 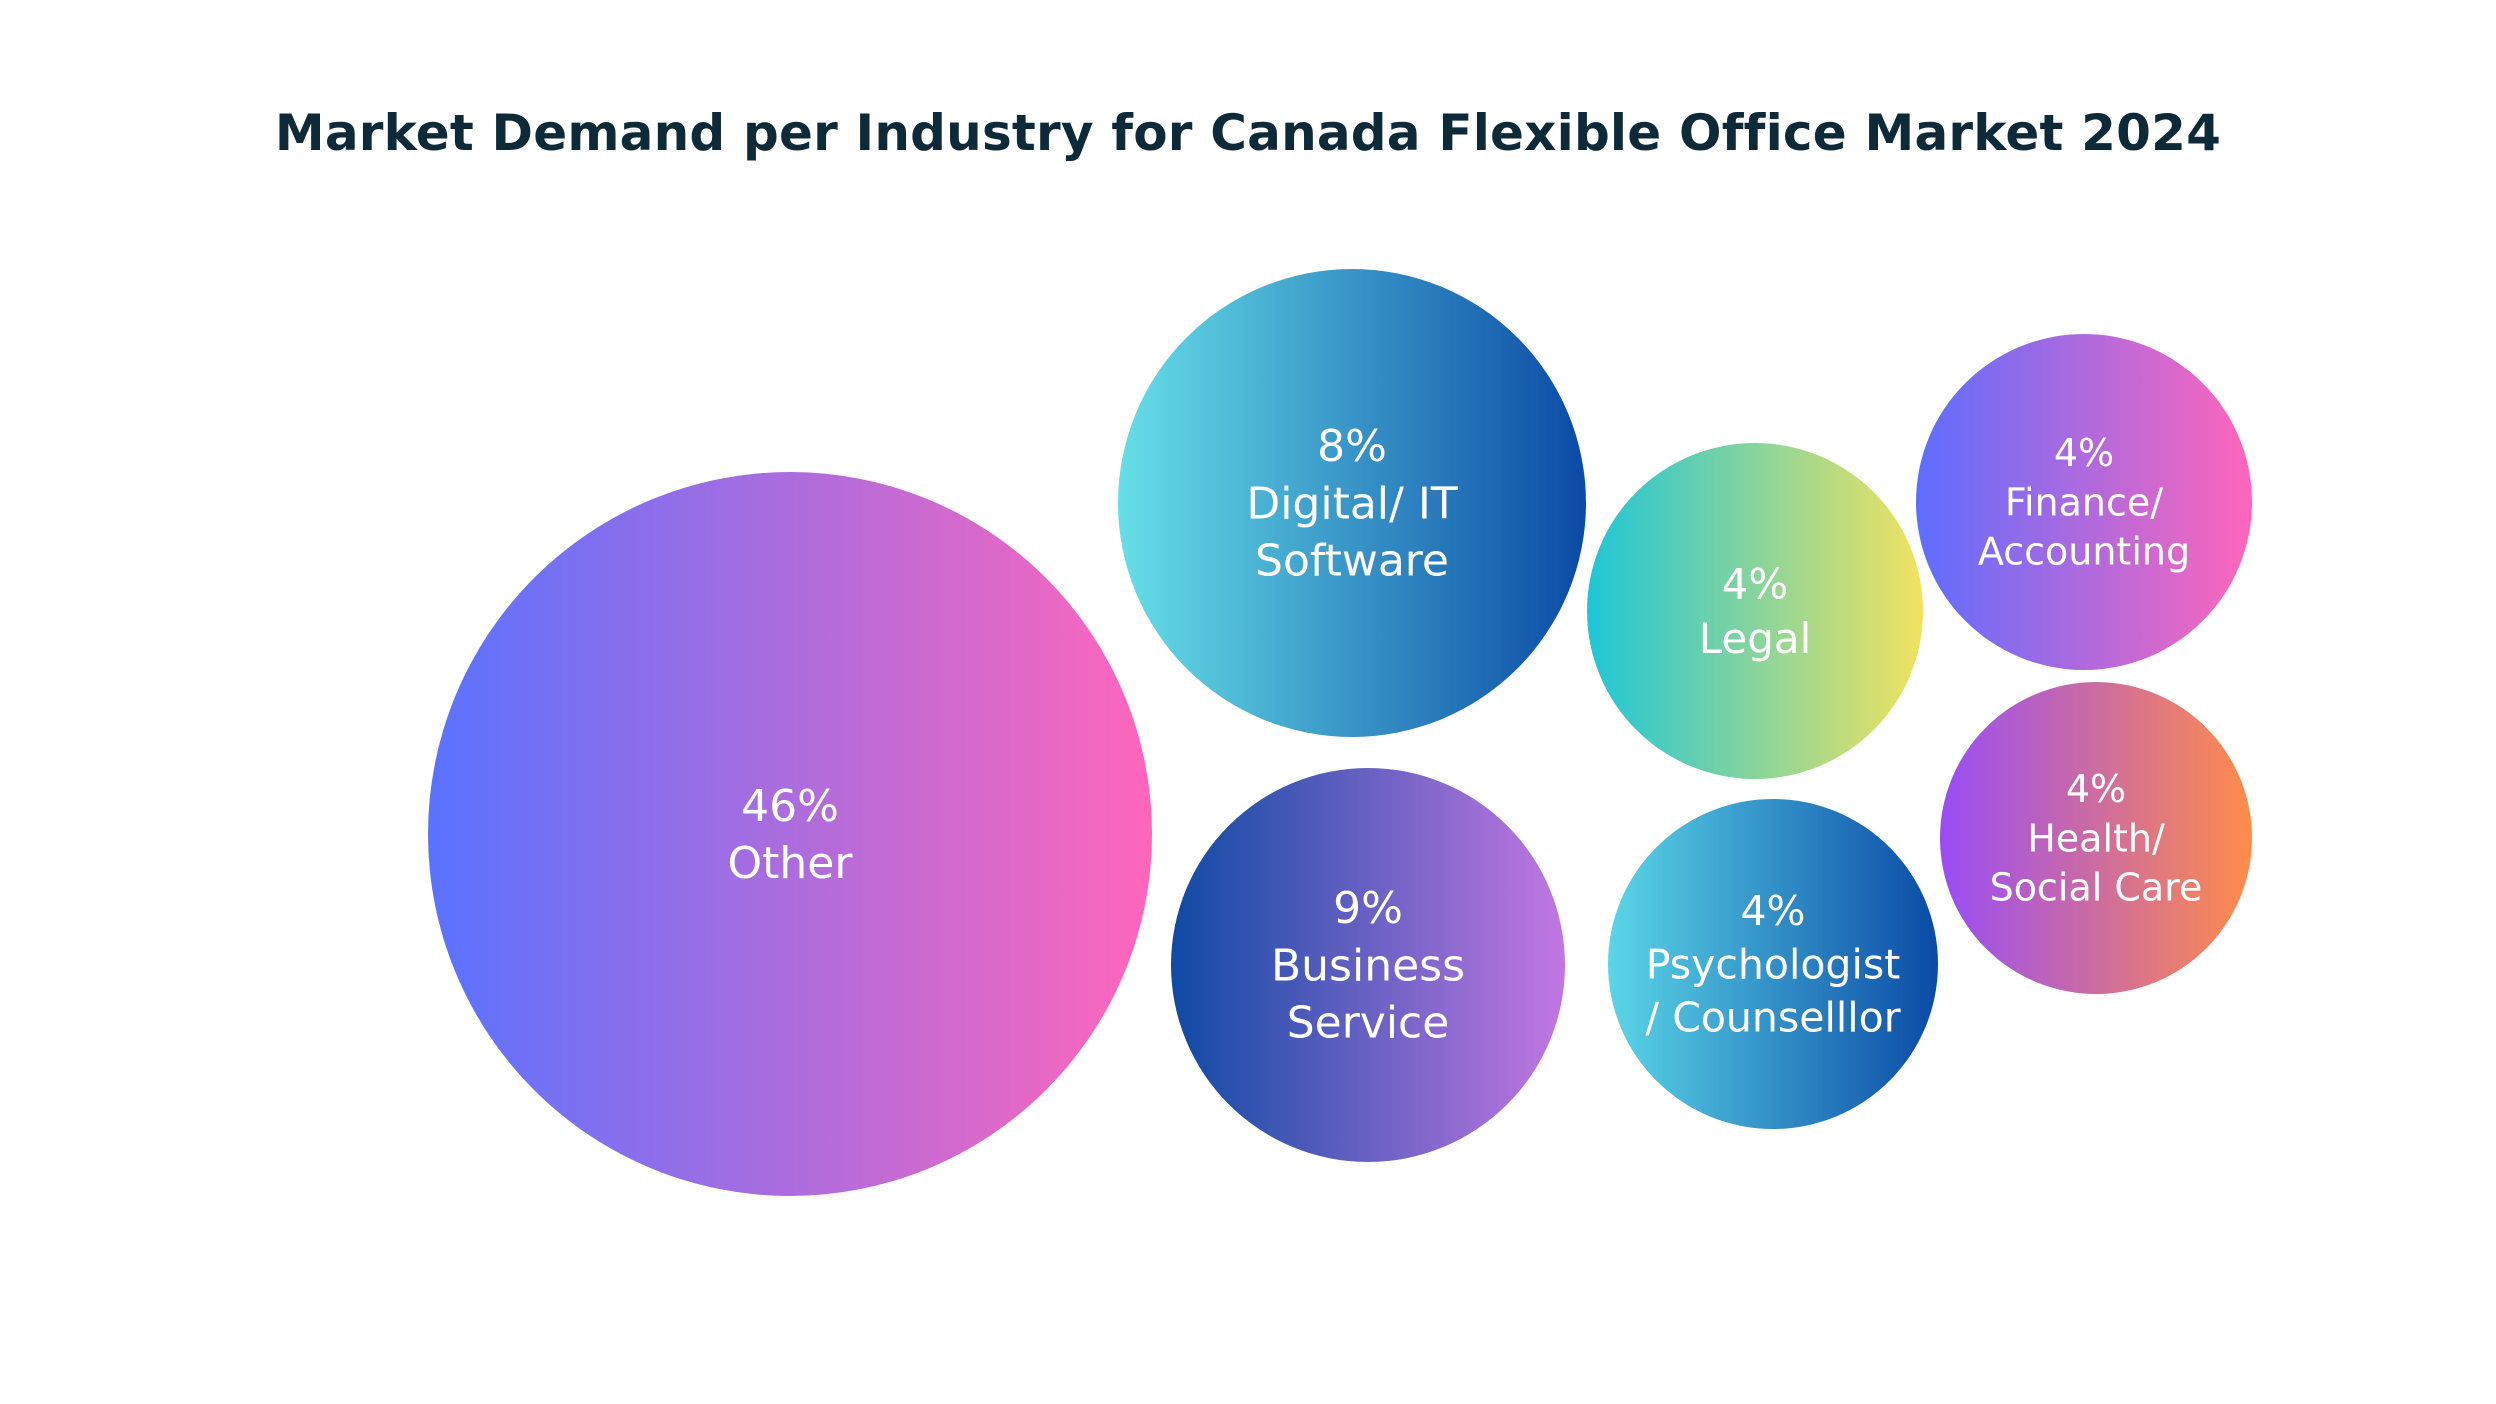 What do you see at coordinates (1352, 446) in the screenshot?
I see `bubble-value-label: 8%` at bounding box center [1352, 446].